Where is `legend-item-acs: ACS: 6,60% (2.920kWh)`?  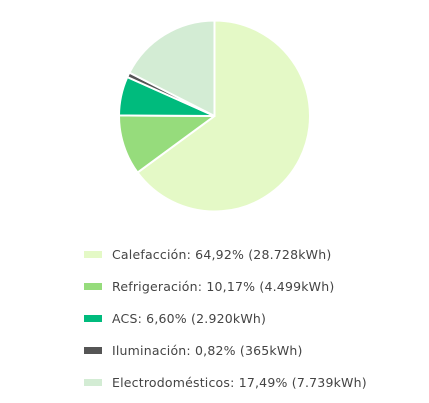 legend-item-acs: ACS: 6,60% (2.920kWh) is located at coordinates (254, 318).